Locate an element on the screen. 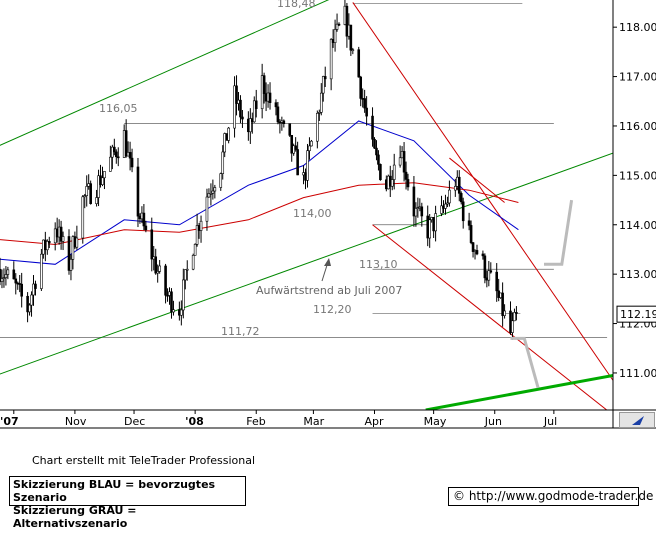 The height and width of the screenshot is (545, 656). scroll-nav-button is located at coordinates (637, 420).